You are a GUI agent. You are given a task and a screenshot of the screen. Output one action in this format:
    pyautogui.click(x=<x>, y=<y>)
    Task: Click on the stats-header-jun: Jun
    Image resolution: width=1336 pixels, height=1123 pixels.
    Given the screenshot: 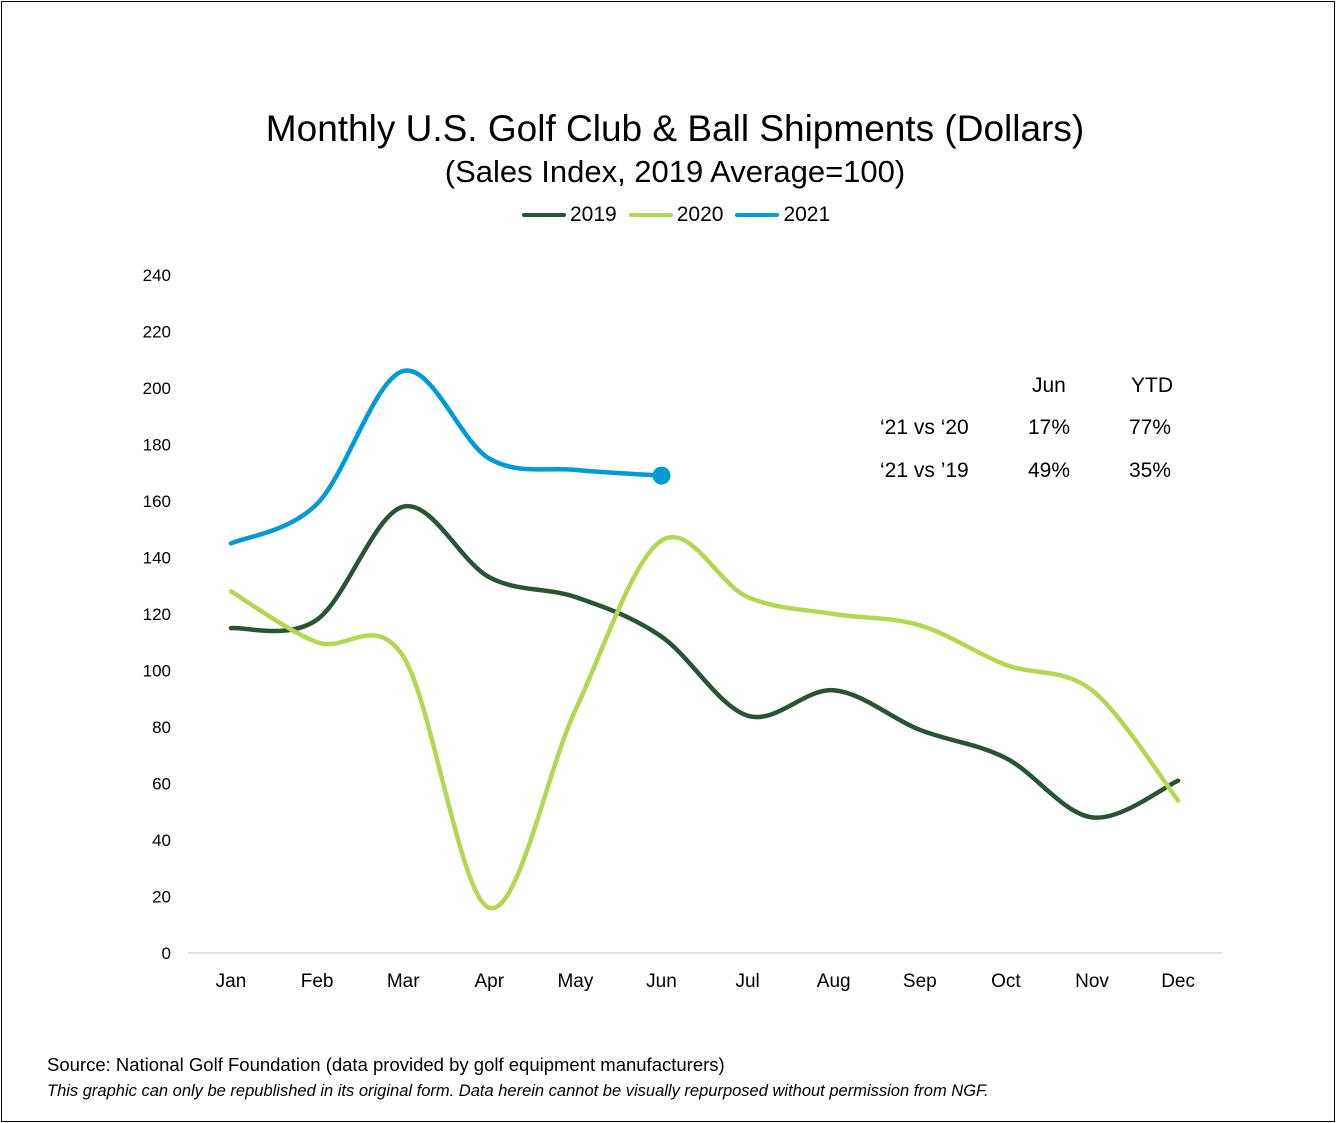 What is the action you would take?
    pyautogui.click(x=1049, y=385)
    